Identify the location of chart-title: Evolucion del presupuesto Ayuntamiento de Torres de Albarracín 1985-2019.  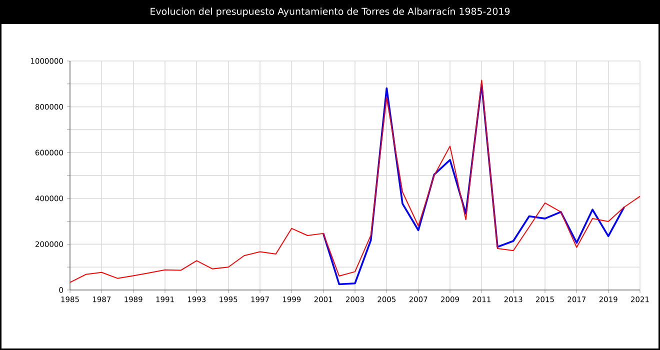
(330, 12).